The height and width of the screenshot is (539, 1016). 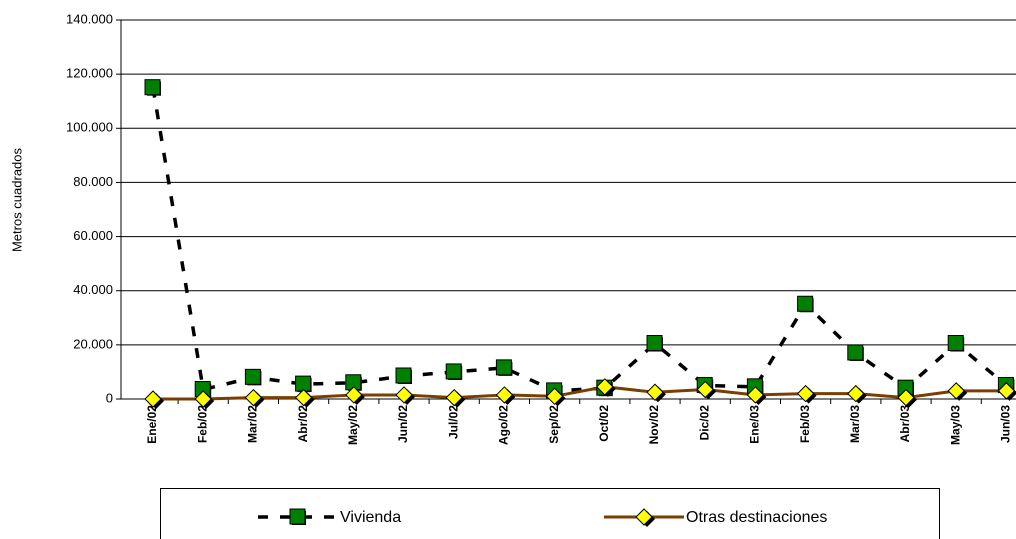 What do you see at coordinates (353, 425) in the screenshot?
I see `x-tick-label: May/02` at bounding box center [353, 425].